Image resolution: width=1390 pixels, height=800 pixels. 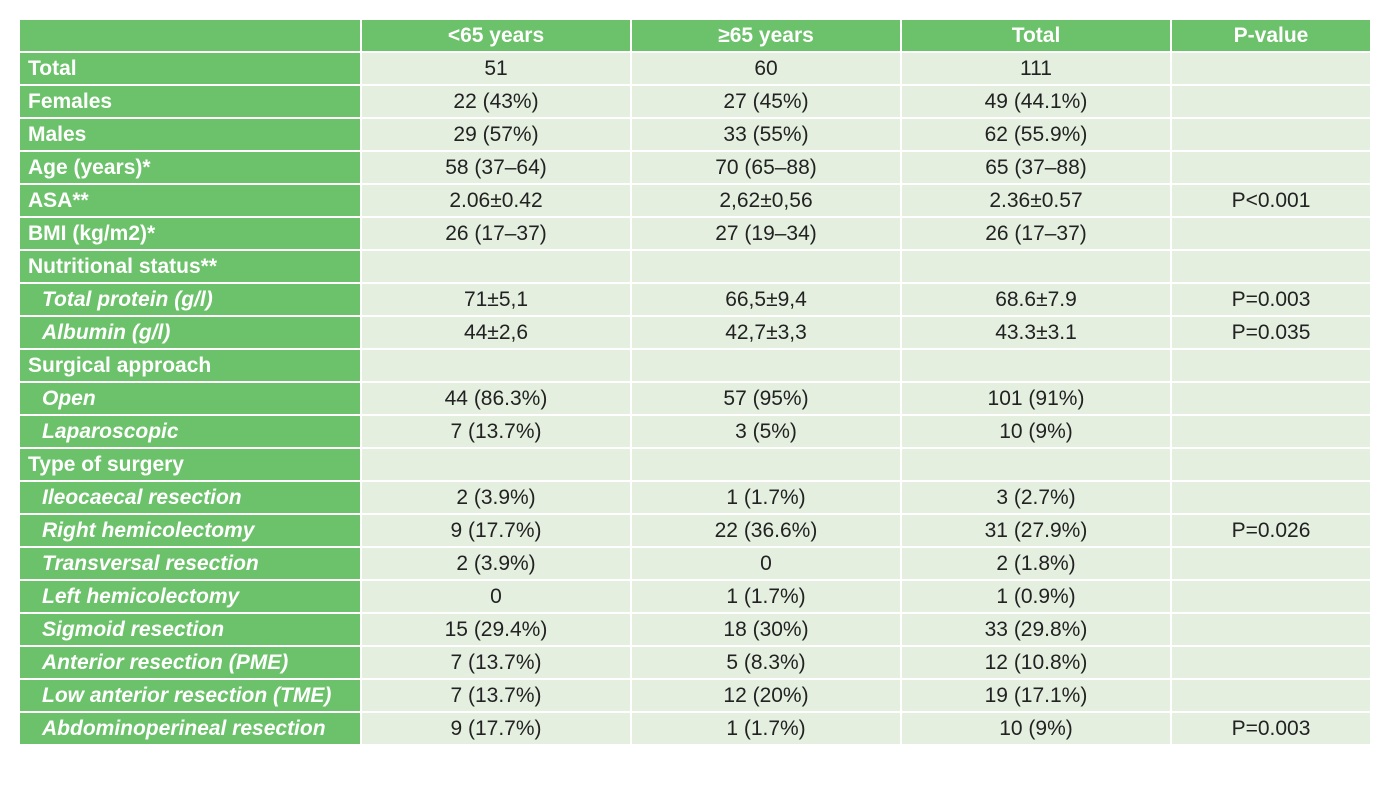 What do you see at coordinates (190, 233) in the screenshot?
I see `row-label: BMI (kg/m2)*` at bounding box center [190, 233].